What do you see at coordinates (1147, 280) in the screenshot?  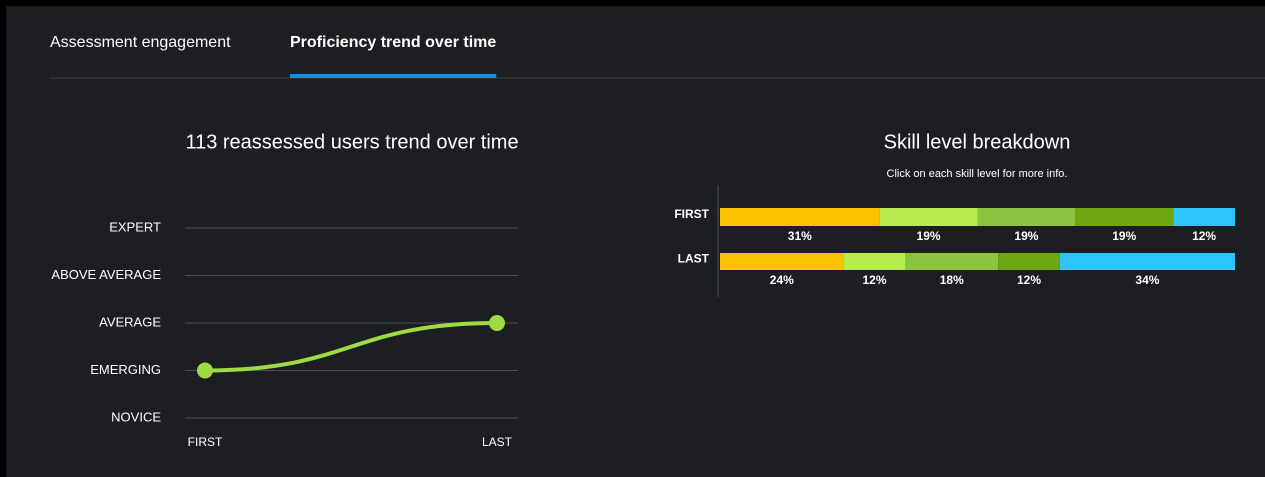 I see `value-label: 34%` at bounding box center [1147, 280].